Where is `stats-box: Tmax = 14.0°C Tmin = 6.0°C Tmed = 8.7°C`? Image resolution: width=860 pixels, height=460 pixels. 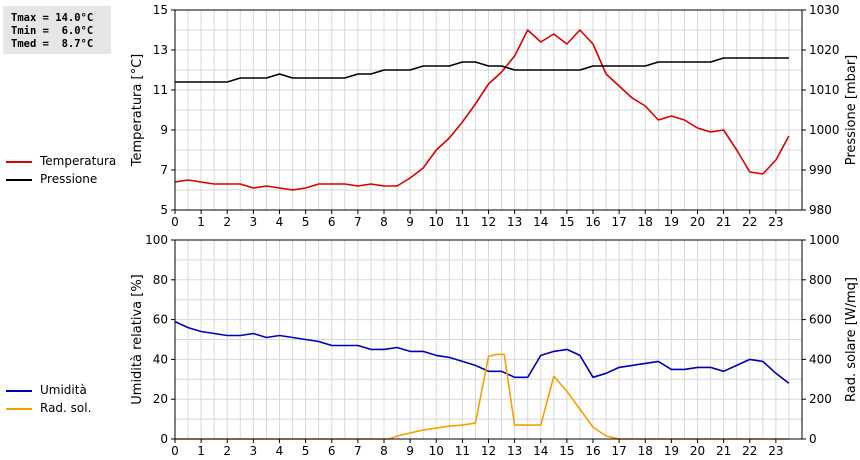 stats-box: Tmax = 14.0°C Tmin = 6.0°C Tmed = 8.7°C is located at coordinates (57, 30).